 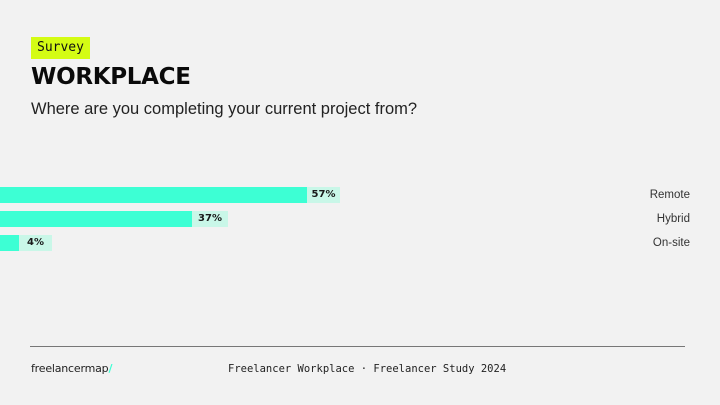 I want to click on freelancermap-logo: freelancermap/, so click(x=71, y=368).